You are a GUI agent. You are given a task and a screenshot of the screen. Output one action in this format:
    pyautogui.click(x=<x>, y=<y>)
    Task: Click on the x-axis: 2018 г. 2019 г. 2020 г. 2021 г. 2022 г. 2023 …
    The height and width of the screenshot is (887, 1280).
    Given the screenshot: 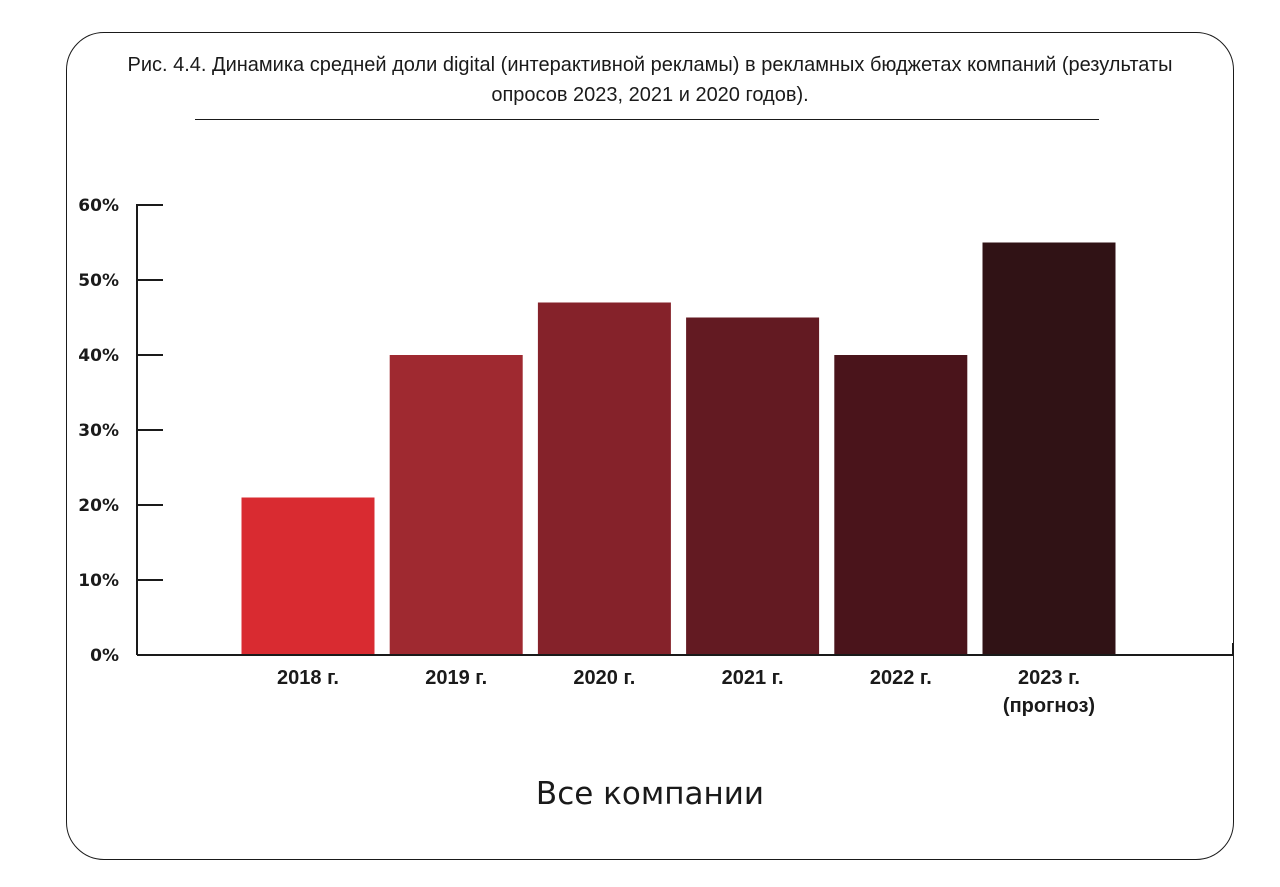 What is the action you would take?
    pyautogui.click(x=685, y=680)
    